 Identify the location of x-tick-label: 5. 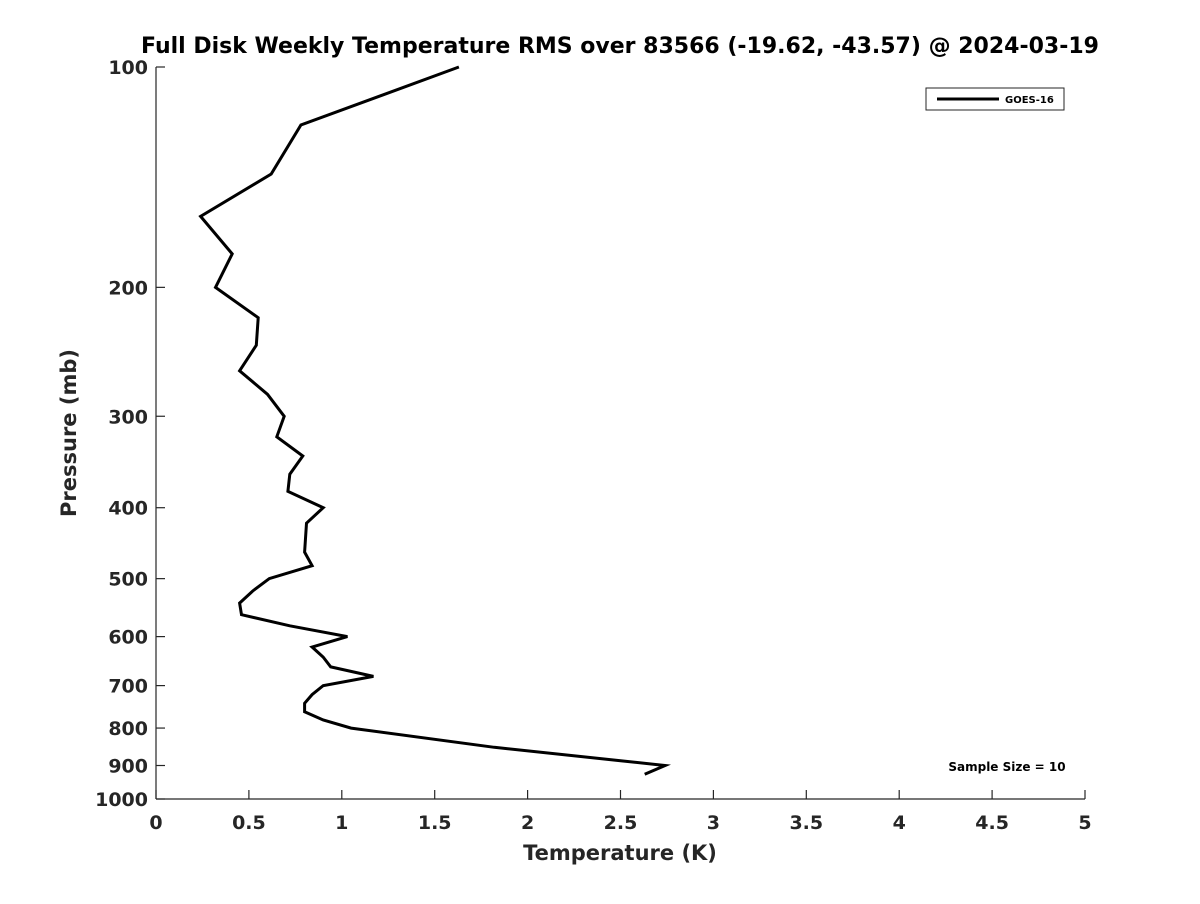
(1084, 823).